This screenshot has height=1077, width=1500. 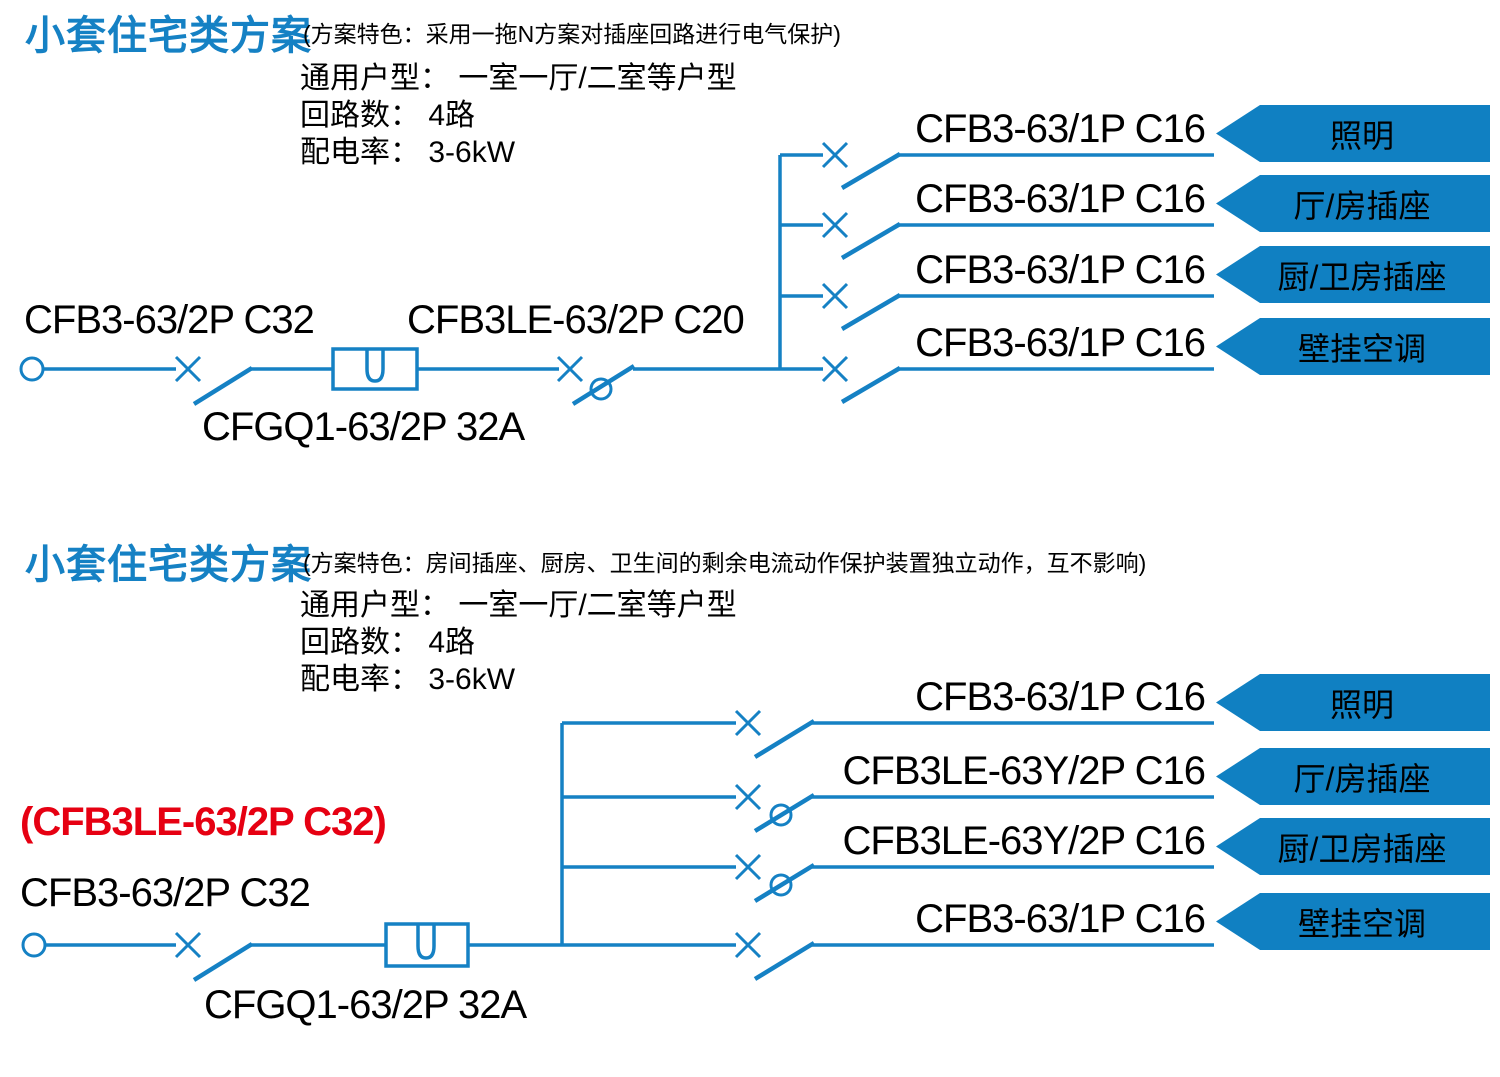 What do you see at coordinates (997, 379) in the screenshot?
I see `s1-branch4-breaker-icon` at bounding box center [997, 379].